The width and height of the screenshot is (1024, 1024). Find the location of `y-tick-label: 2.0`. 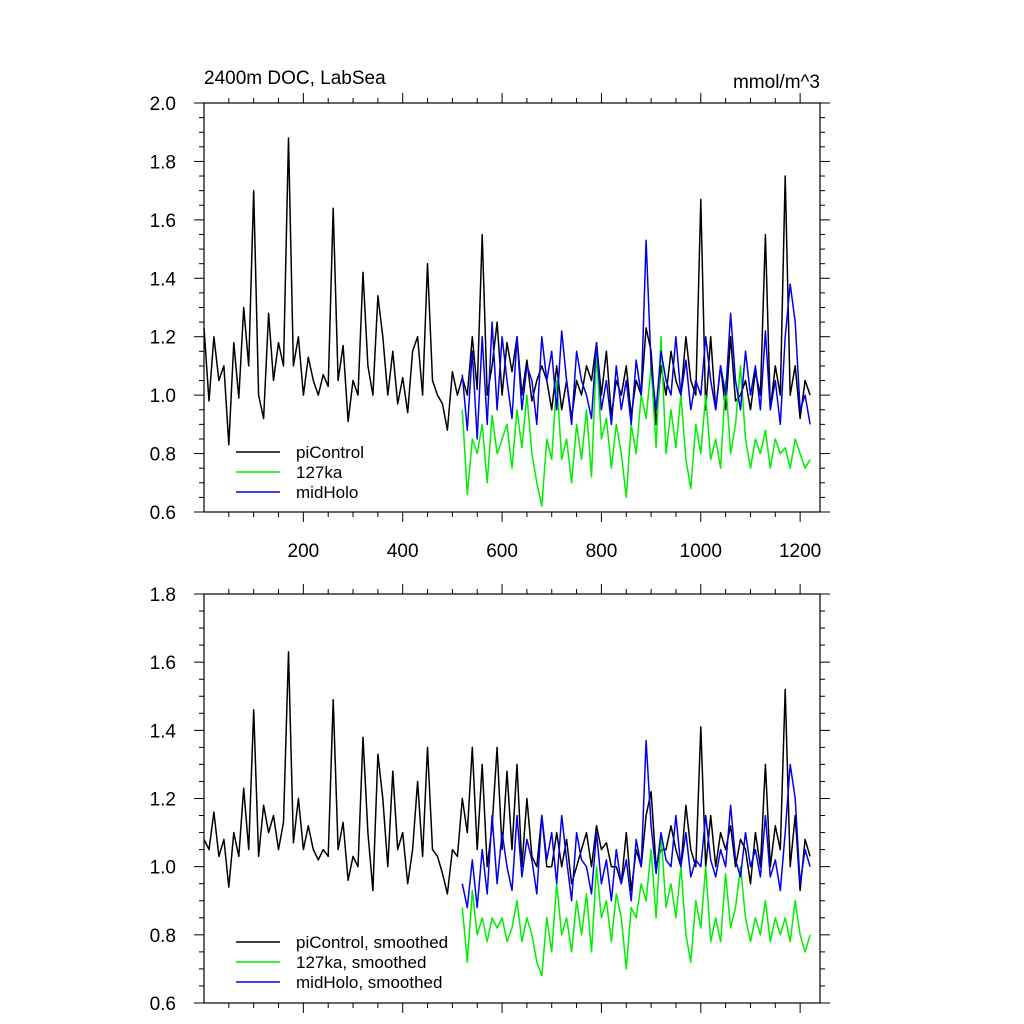

y-tick-label: 2.0 is located at coordinates (163, 104).